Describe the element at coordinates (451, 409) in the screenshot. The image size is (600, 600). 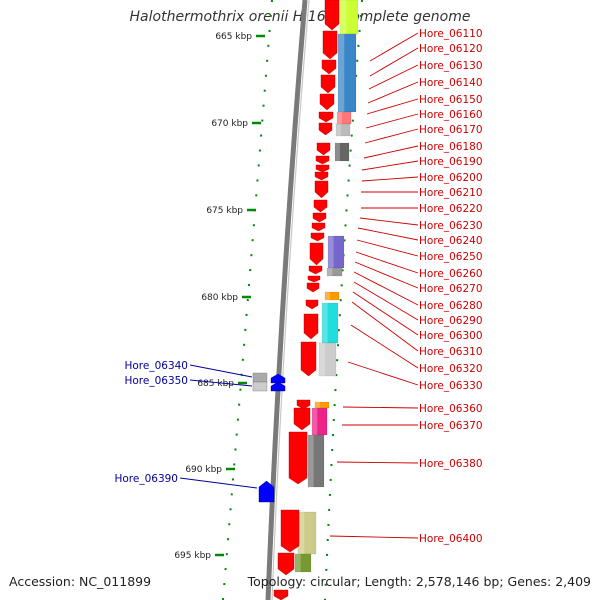
I see `gene-label-right: Hore_06360` at that location.